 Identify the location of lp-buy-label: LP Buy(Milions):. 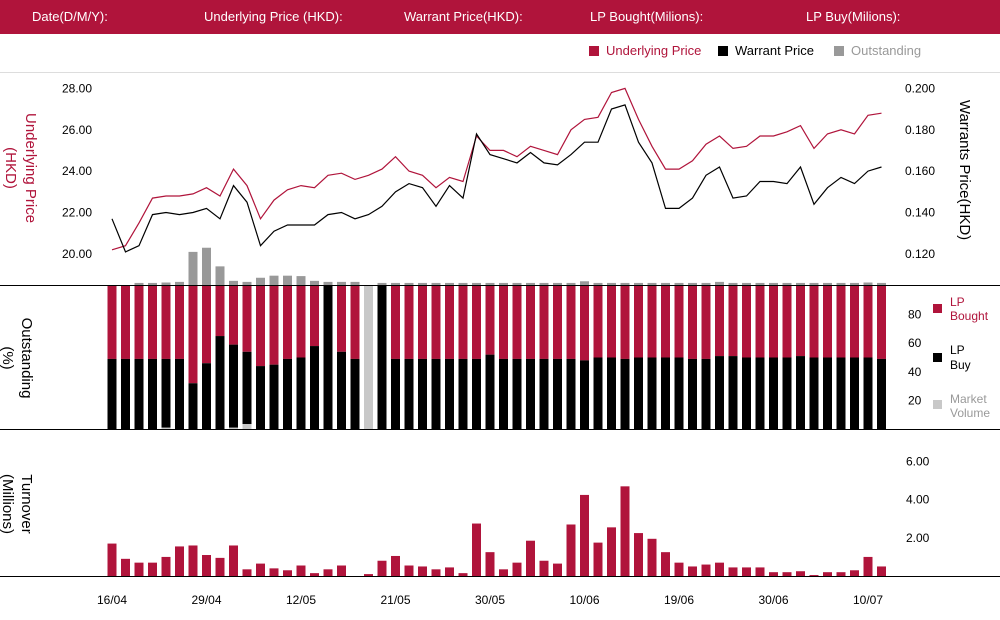
(853, 16).